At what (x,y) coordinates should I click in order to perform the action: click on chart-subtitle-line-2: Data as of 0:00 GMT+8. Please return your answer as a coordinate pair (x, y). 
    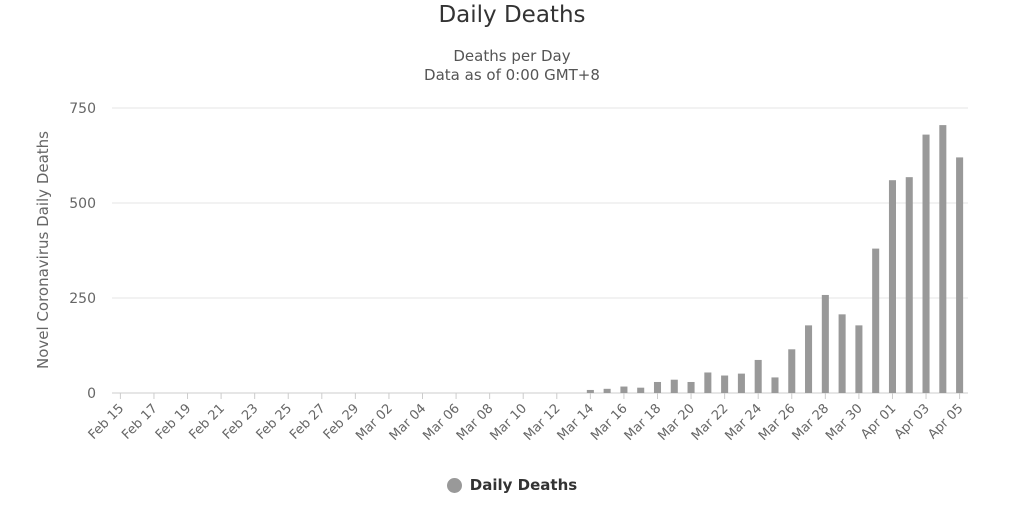
    Looking at the image, I should click on (512, 75).